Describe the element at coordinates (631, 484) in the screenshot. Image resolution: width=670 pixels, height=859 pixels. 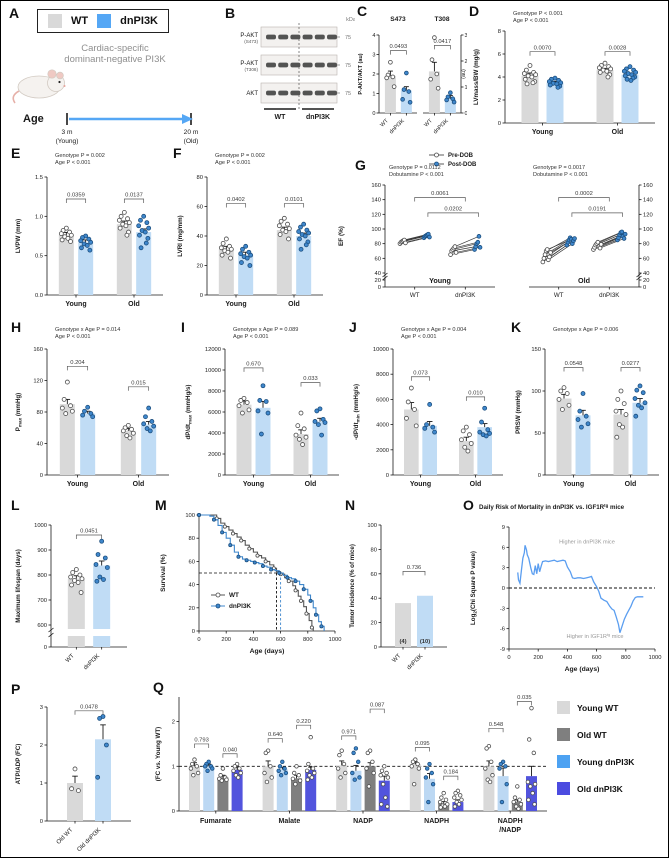
I see `x-group-label: Old` at that location.